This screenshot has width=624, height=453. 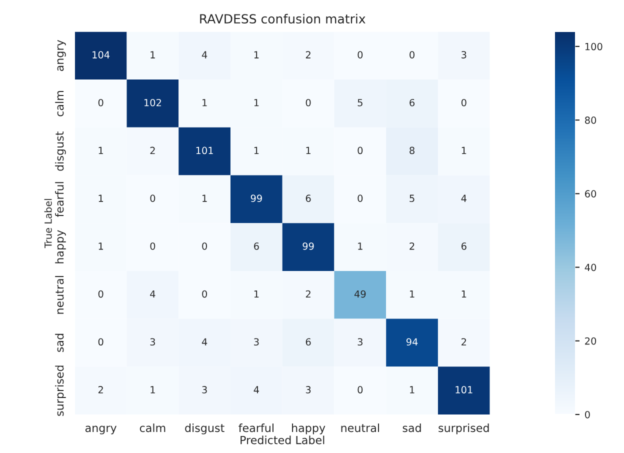 What do you see at coordinates (590, 194) in the screenshot?
I see `color-bar-label: 60` at bounding box center [590, 194].